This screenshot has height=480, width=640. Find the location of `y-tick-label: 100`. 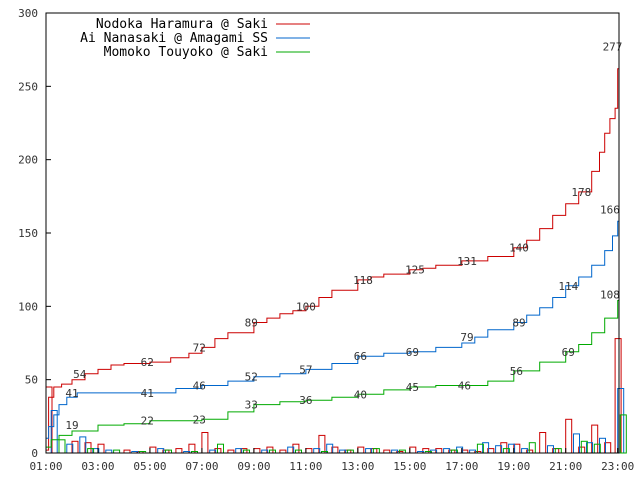

y-tick-label: 100 is located at coordinates (28, 306).